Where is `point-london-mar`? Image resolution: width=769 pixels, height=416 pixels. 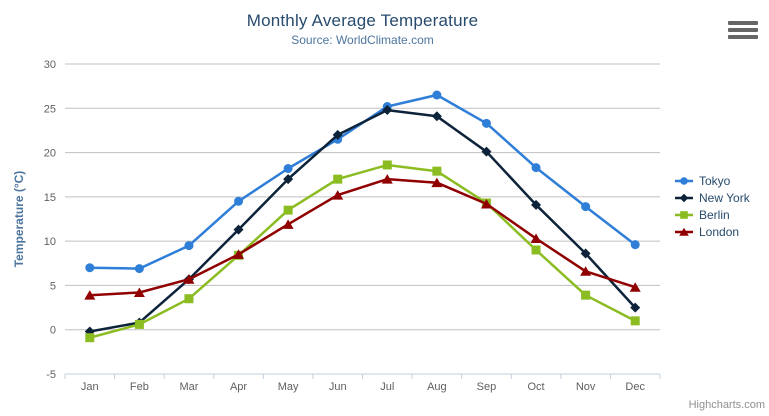 point-london-mar is located at coordinates (189, 279).